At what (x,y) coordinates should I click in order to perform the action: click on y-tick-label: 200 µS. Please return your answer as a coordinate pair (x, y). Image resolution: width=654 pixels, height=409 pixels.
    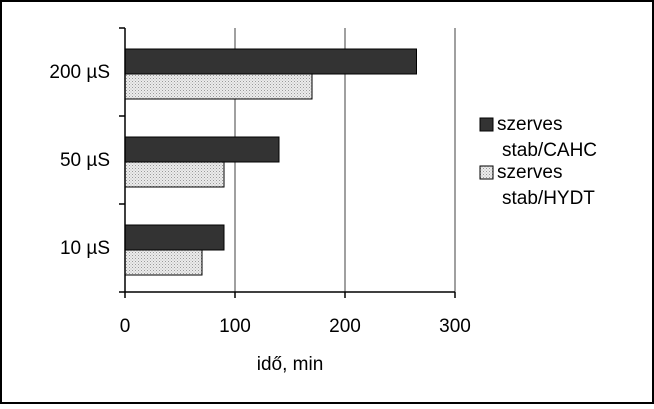
    Looking at the image, I should click on (79, 72).